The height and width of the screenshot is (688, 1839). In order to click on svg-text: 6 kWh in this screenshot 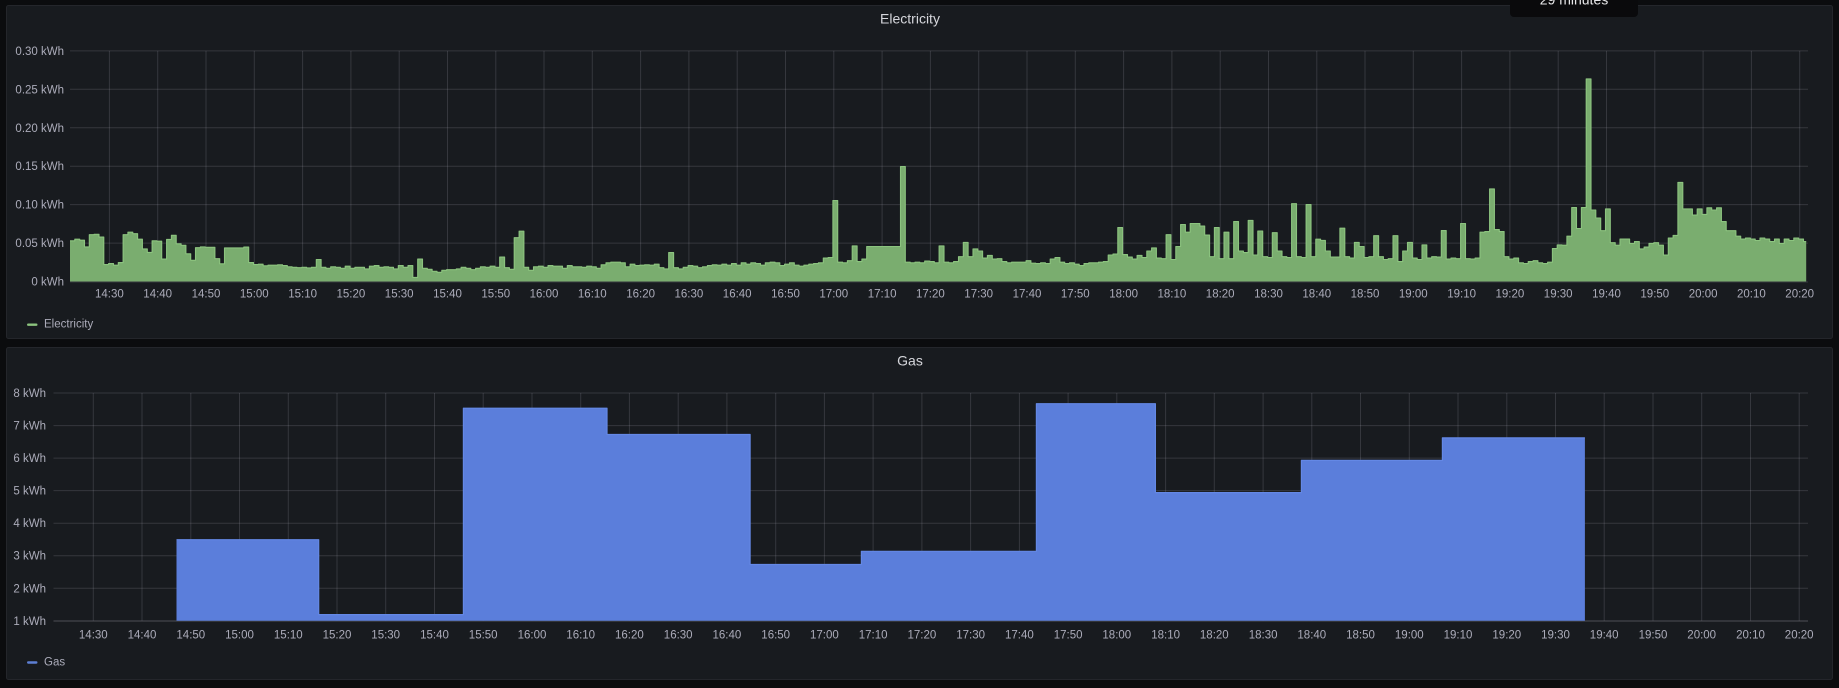, I will do `click(29, 459)`.